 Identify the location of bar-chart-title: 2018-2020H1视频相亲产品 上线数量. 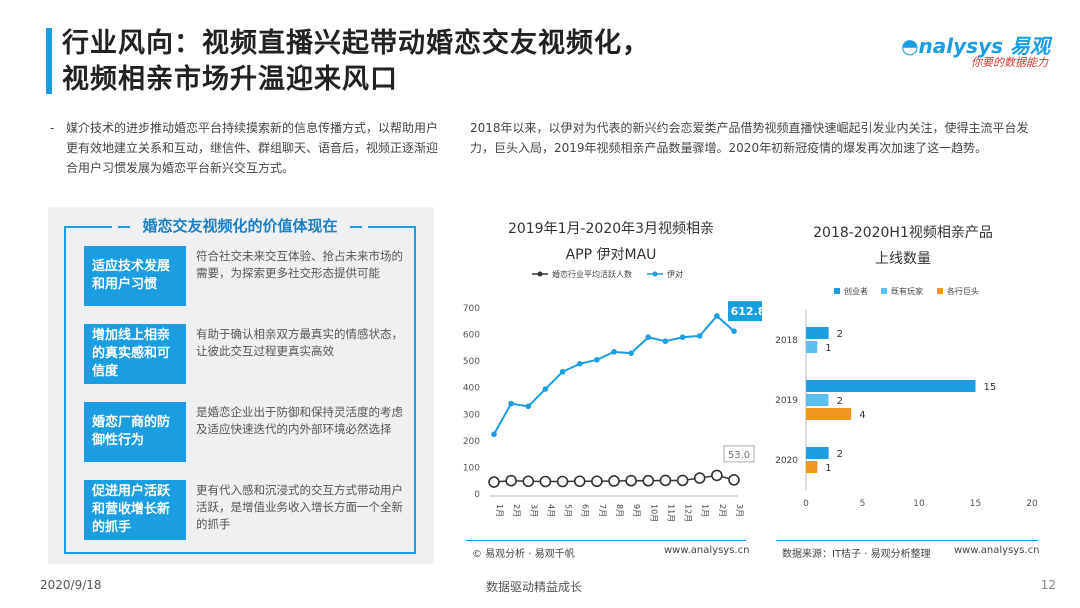
(903, 246).